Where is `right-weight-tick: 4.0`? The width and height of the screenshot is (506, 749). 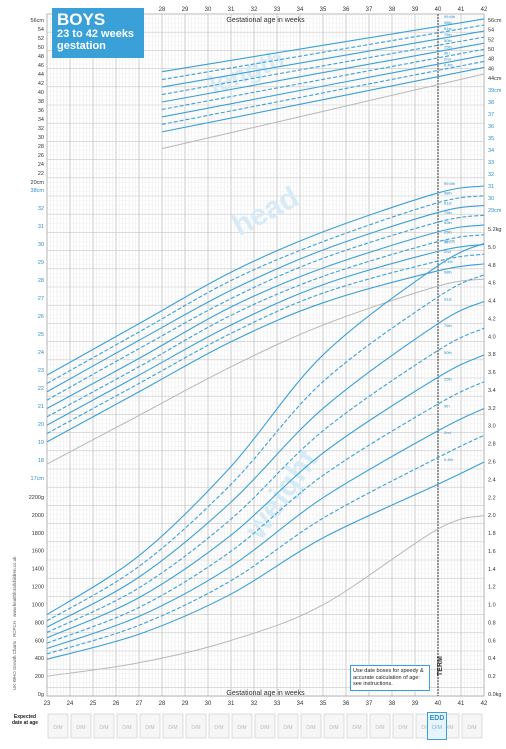
right-weight-tick: 4.0 is located at coordinates (492, 337).